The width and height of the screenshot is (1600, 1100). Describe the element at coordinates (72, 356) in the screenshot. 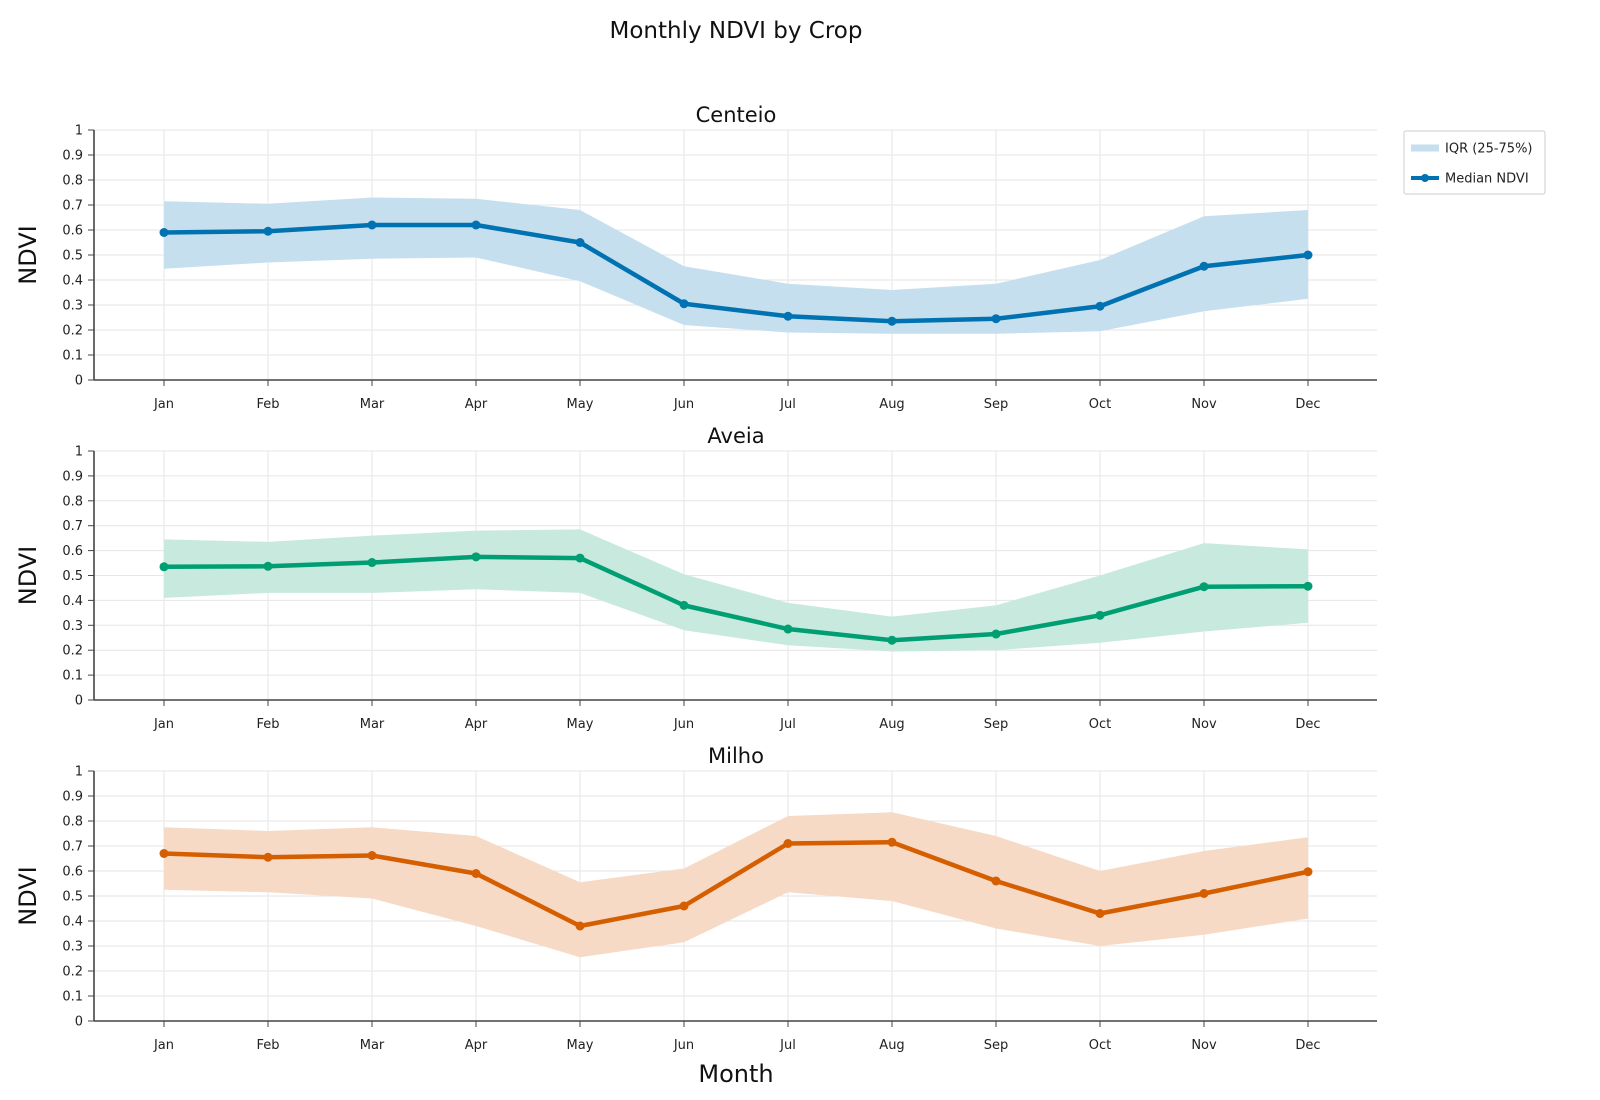

I see `y-tick-label: 0.1` at that location.